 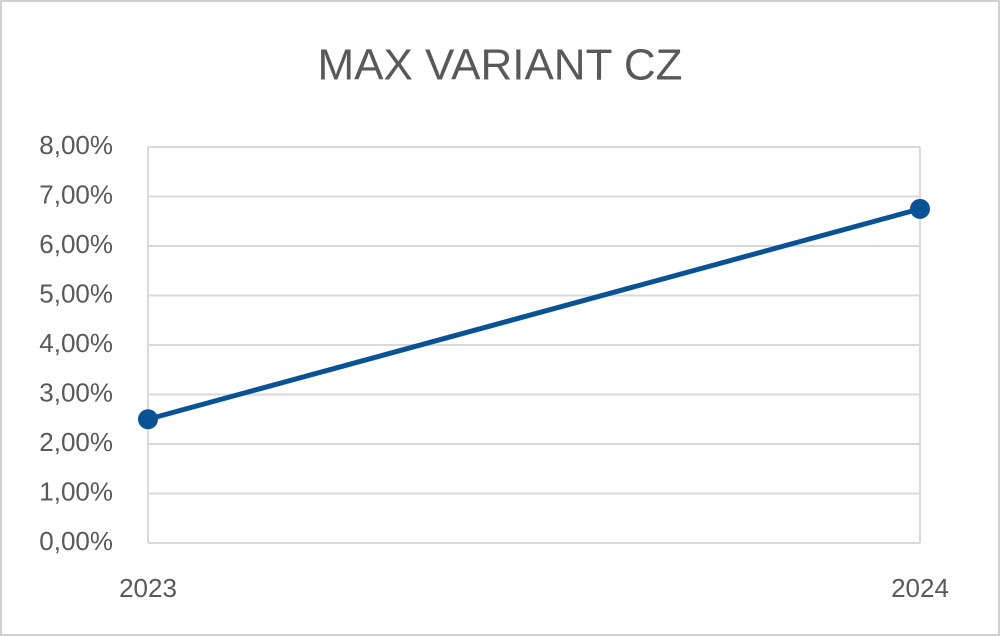 I want to click on y-tick-label: 0,00%, so click(x=76, y=541).